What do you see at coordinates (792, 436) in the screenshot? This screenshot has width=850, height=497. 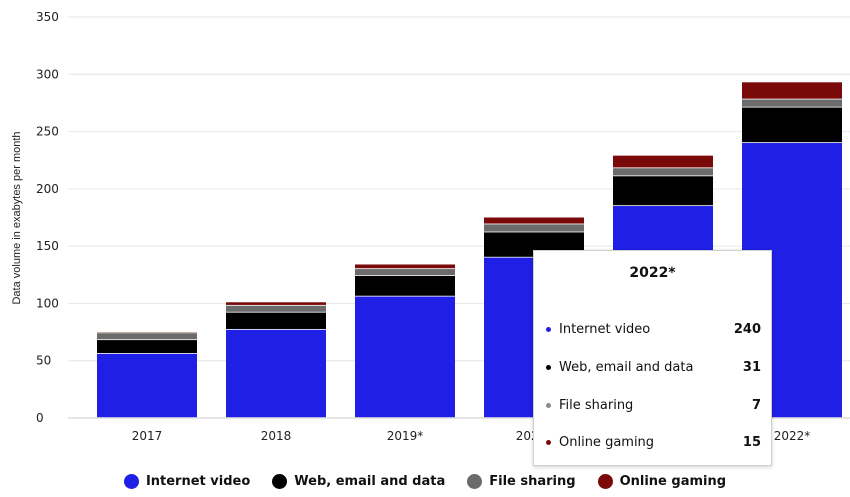 I see `x-tick-label: 2022*` at bounding box center [792, 436].